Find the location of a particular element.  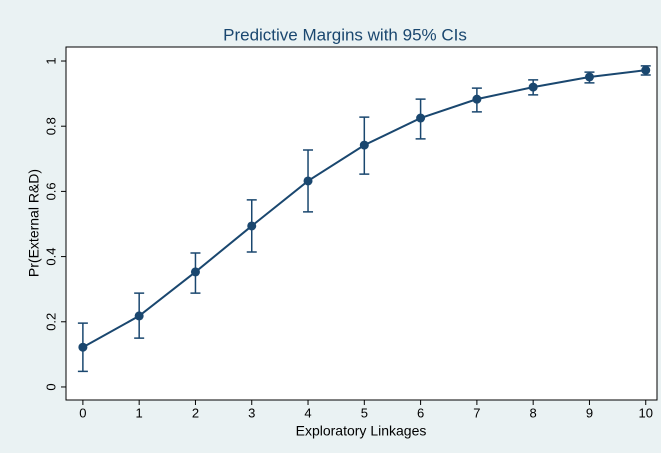

x-tick-label: 1 is located at coordinates (139, 412).